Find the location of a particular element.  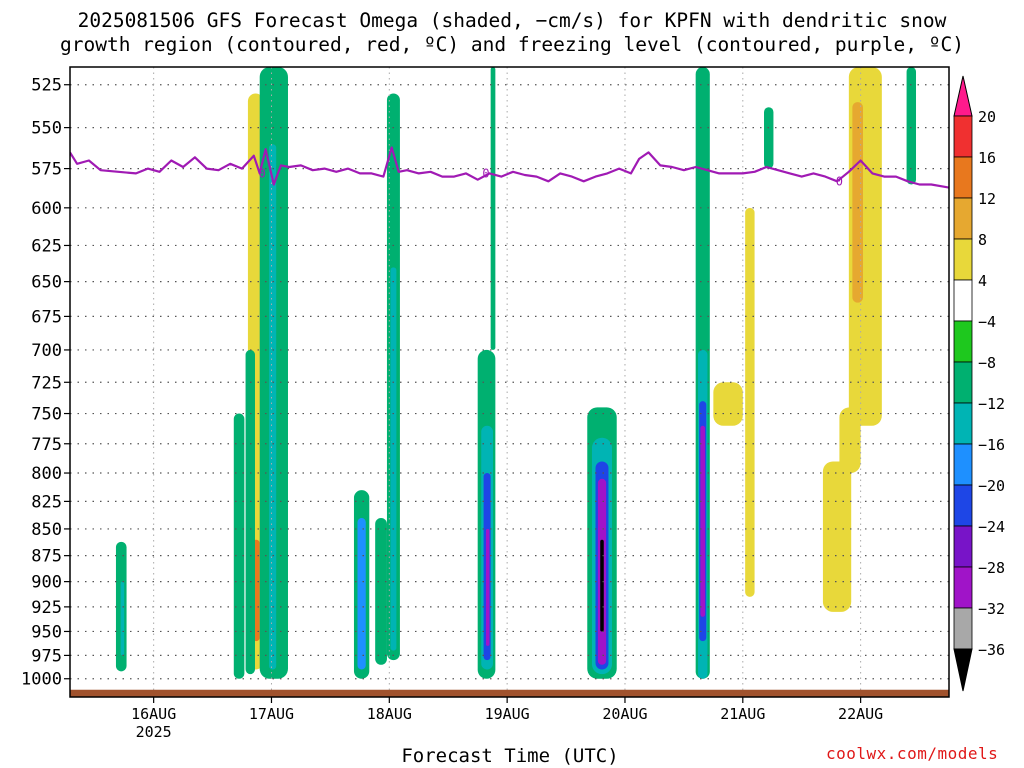

colorbar-label: 20 is located at coordinates (987, 117).